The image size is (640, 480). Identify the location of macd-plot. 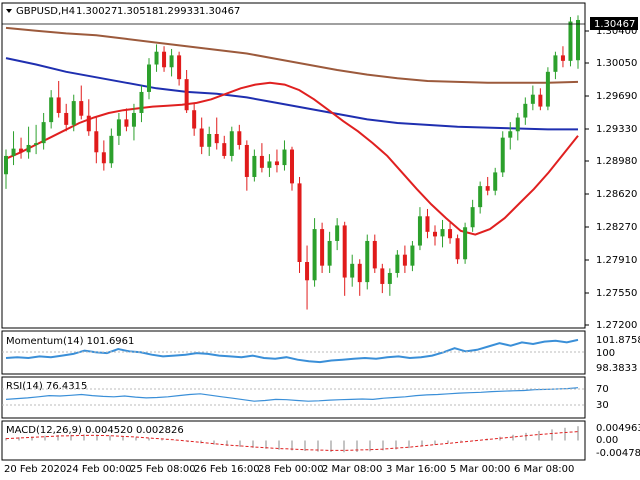
(292, 439).